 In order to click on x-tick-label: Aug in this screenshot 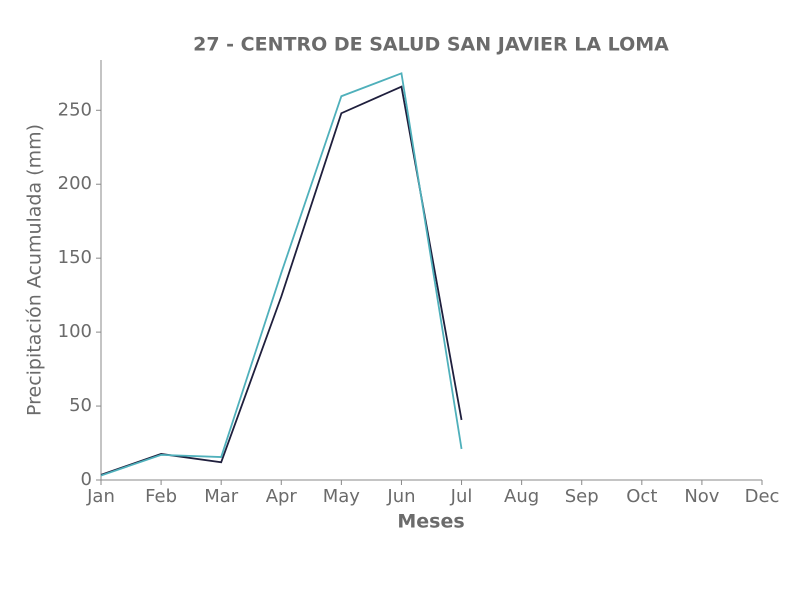, I will do `click(521, 496)`.